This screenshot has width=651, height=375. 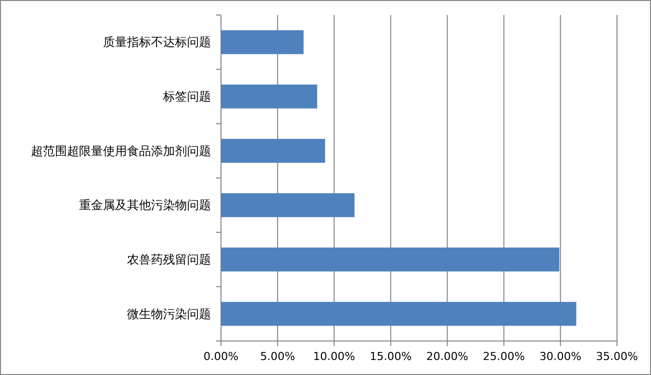 What do you see at coordinates (121, 151) in the screenshot?
I see `y-tick-label: 超范围超限量使用食品添加剂问题` at bounding box center [121, 151].